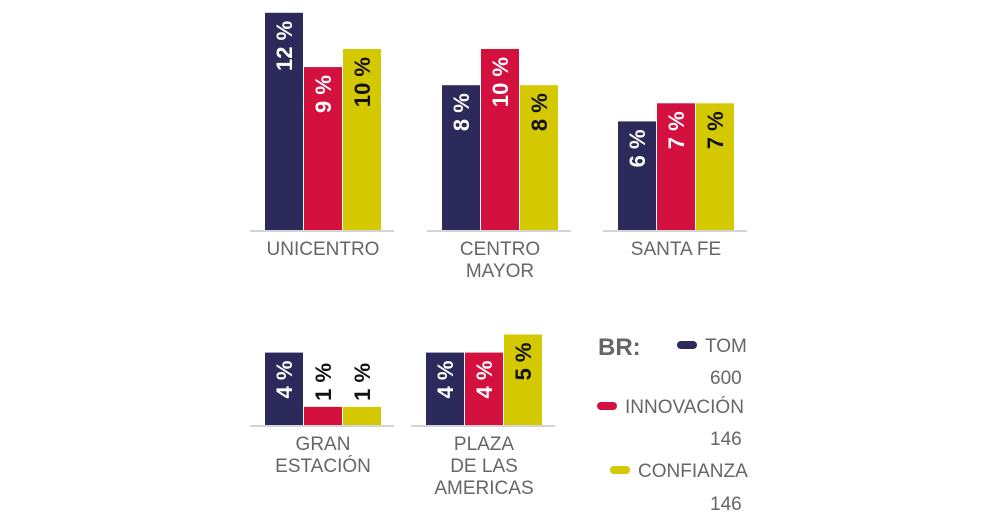  What do you see at coordinates (284, 46) in the screenshot?
I see `value-label: 12 %` at bounding box center [284, 46].